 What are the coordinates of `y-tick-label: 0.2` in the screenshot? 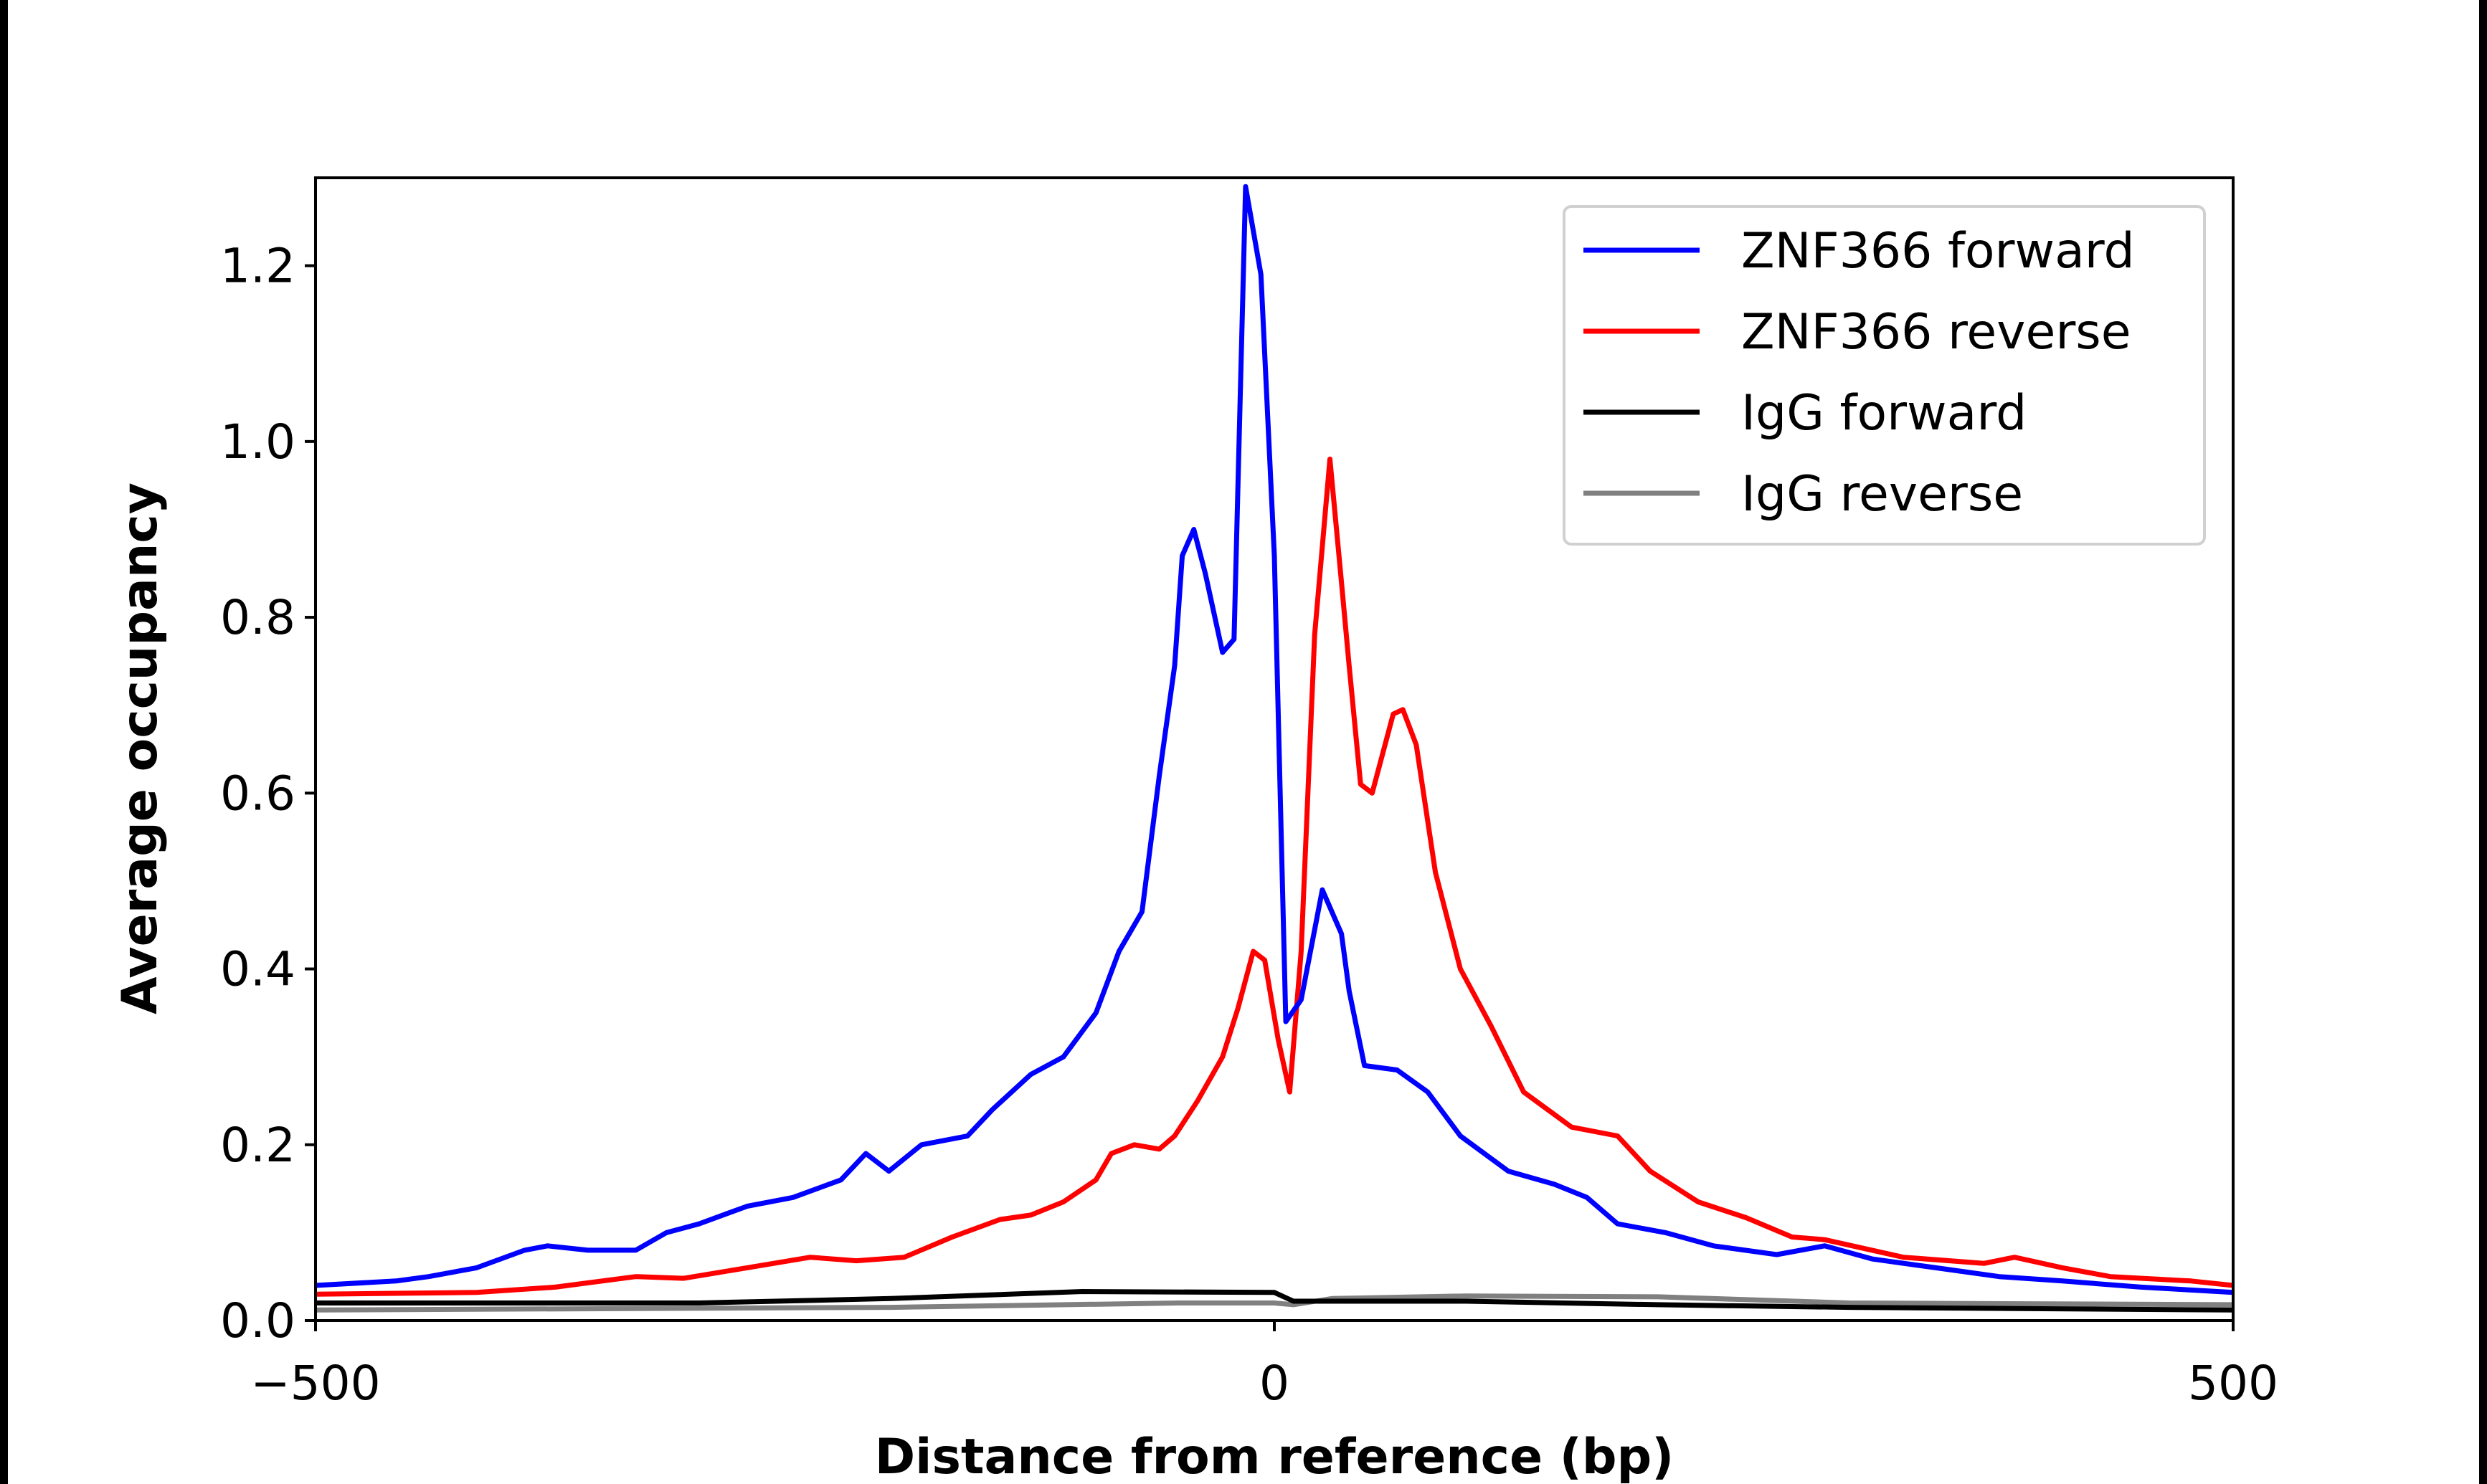 It's located at (257, 1146).